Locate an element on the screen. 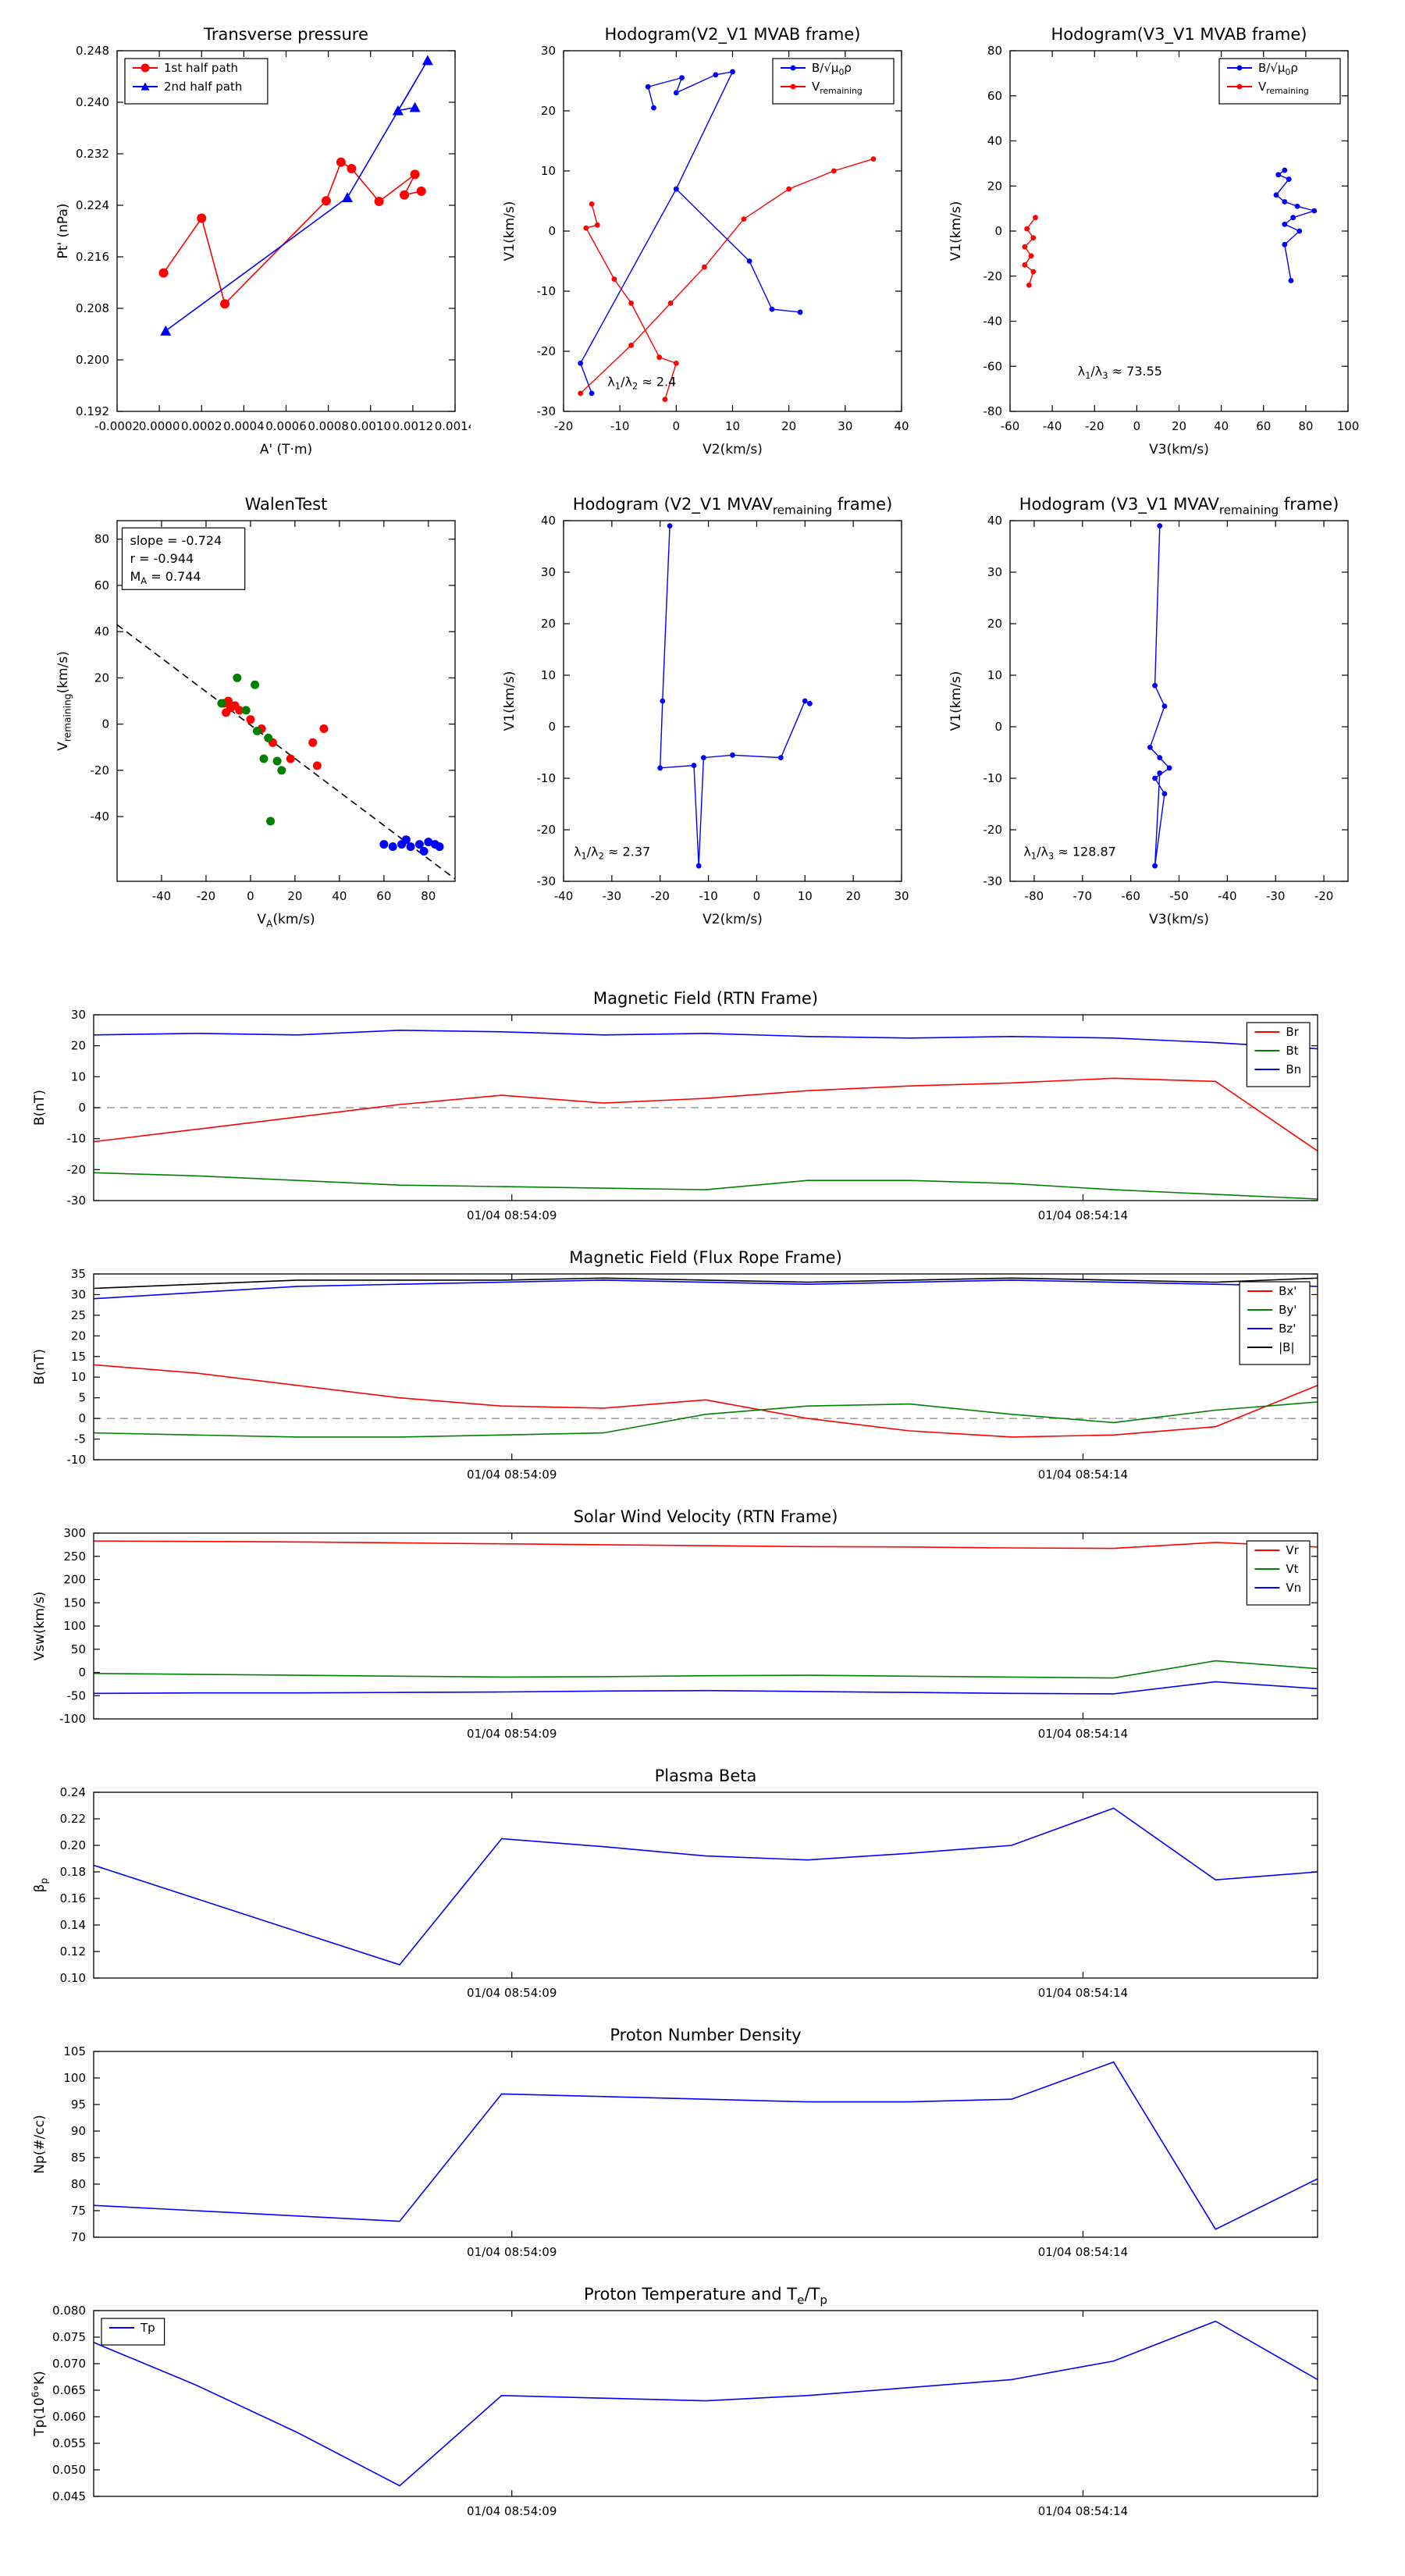  svg-text: 0.0008 is located at coordinates (328, 426).